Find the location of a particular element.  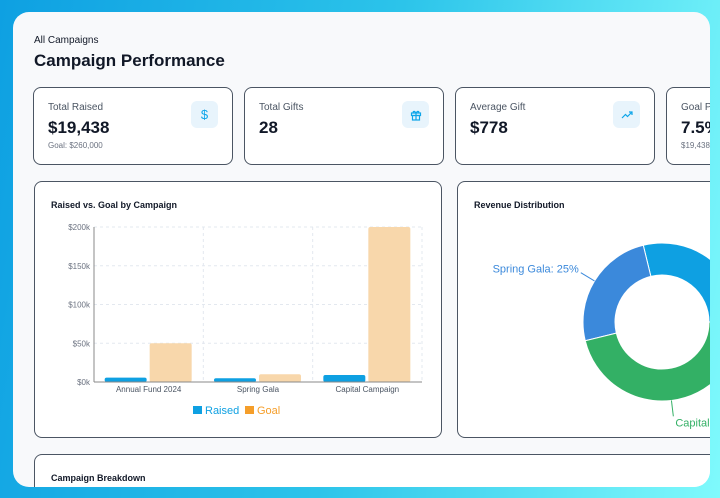

stat-label: Goal Progress is located at coordinates (695, 107).